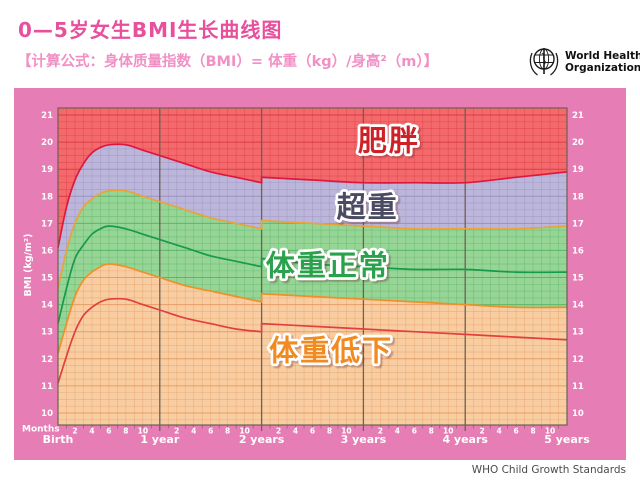  I want to click on y-tick-label-left: 18, so click(47, 197).